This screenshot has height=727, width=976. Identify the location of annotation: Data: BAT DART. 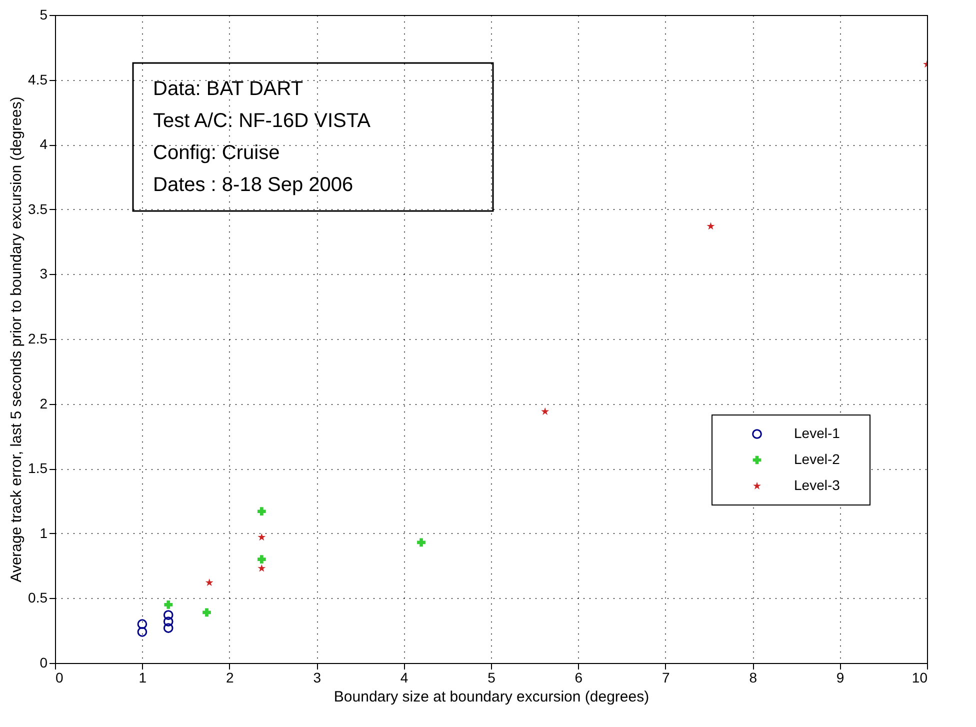
(228, 89).